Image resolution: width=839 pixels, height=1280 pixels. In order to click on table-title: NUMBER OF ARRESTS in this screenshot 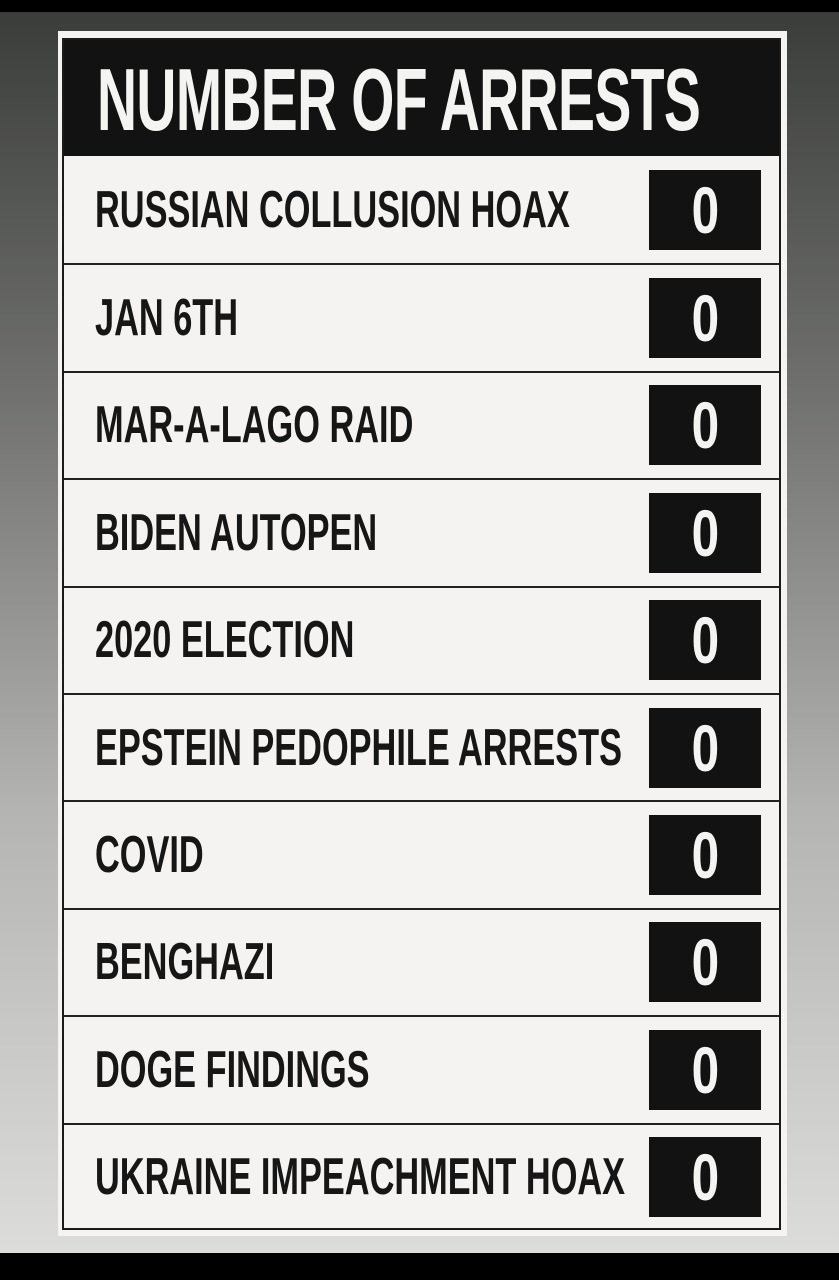, I will do `click(399, 99)`.